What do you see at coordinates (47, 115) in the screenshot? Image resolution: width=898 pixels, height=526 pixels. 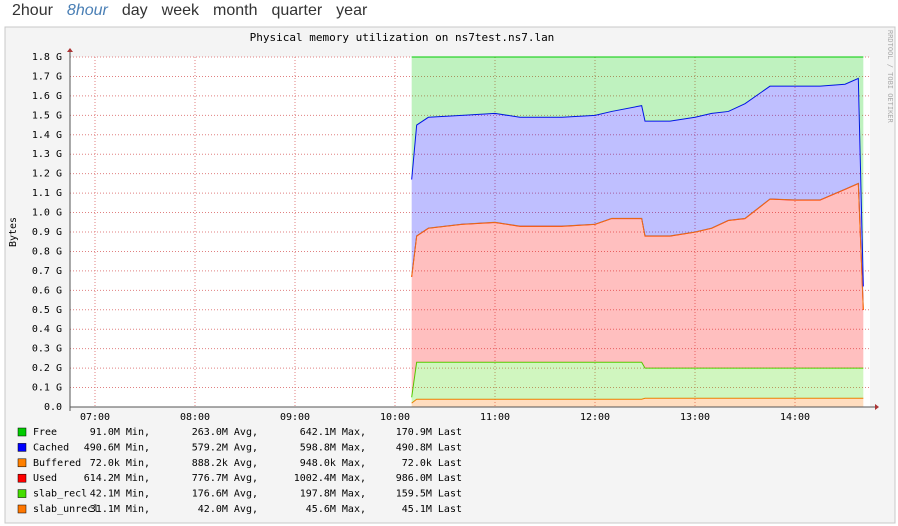 I see `y-tick-label: 1.5 G` at bounding box center [47, 115].